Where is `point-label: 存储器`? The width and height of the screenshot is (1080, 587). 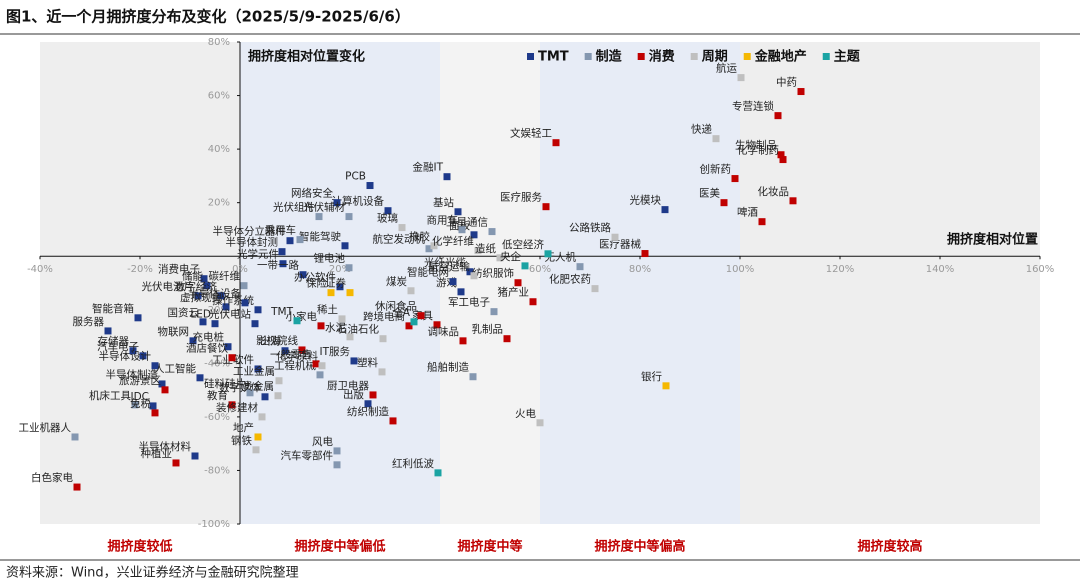
point-label: 存储器 is located at coordinates (114, 341).